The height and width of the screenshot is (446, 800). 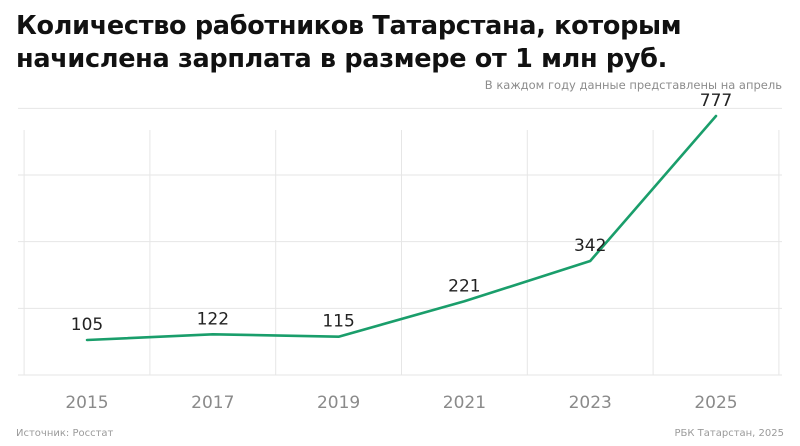 I want to click on x-tick-label: 2023, so click(x=590, y=403).